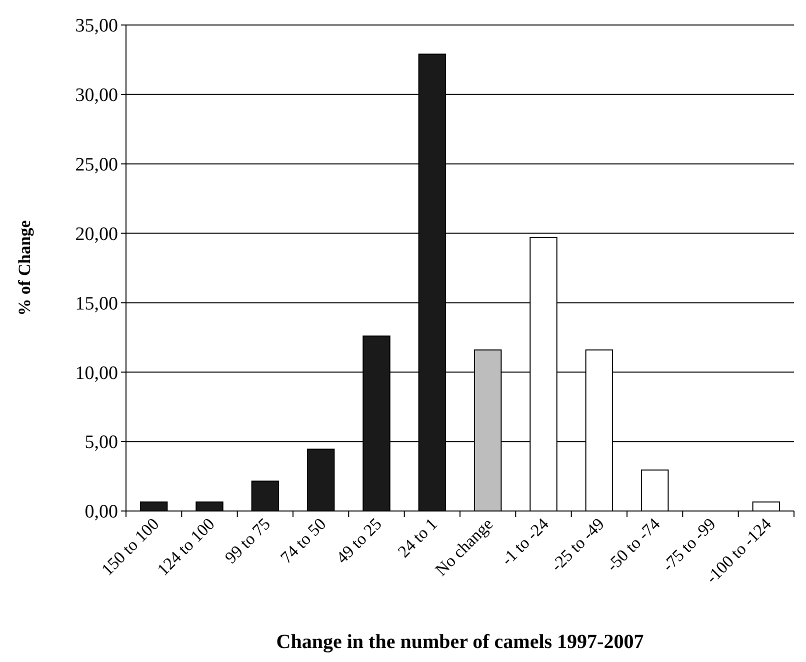 Image resolution: width=806 pixels, height=662 pixels. Describe the element at coordinates (96, 303) in the screenshot. I see `y-tick-label: 15,00` at that location.